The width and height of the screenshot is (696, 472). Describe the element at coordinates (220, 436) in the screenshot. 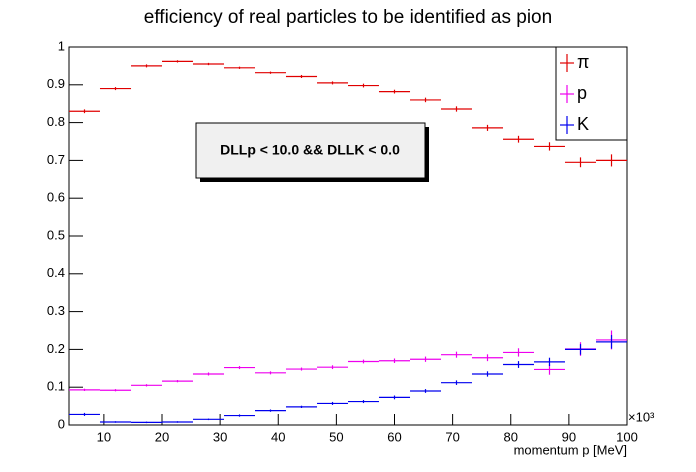

I see `x-tick-label: 30` at that location.